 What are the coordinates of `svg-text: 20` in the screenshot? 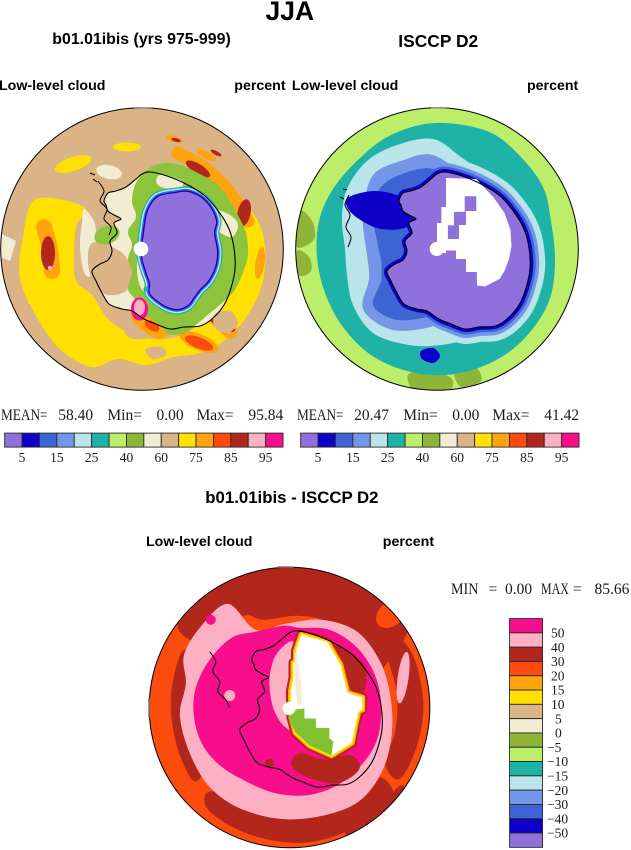 It's located at (558, 675).